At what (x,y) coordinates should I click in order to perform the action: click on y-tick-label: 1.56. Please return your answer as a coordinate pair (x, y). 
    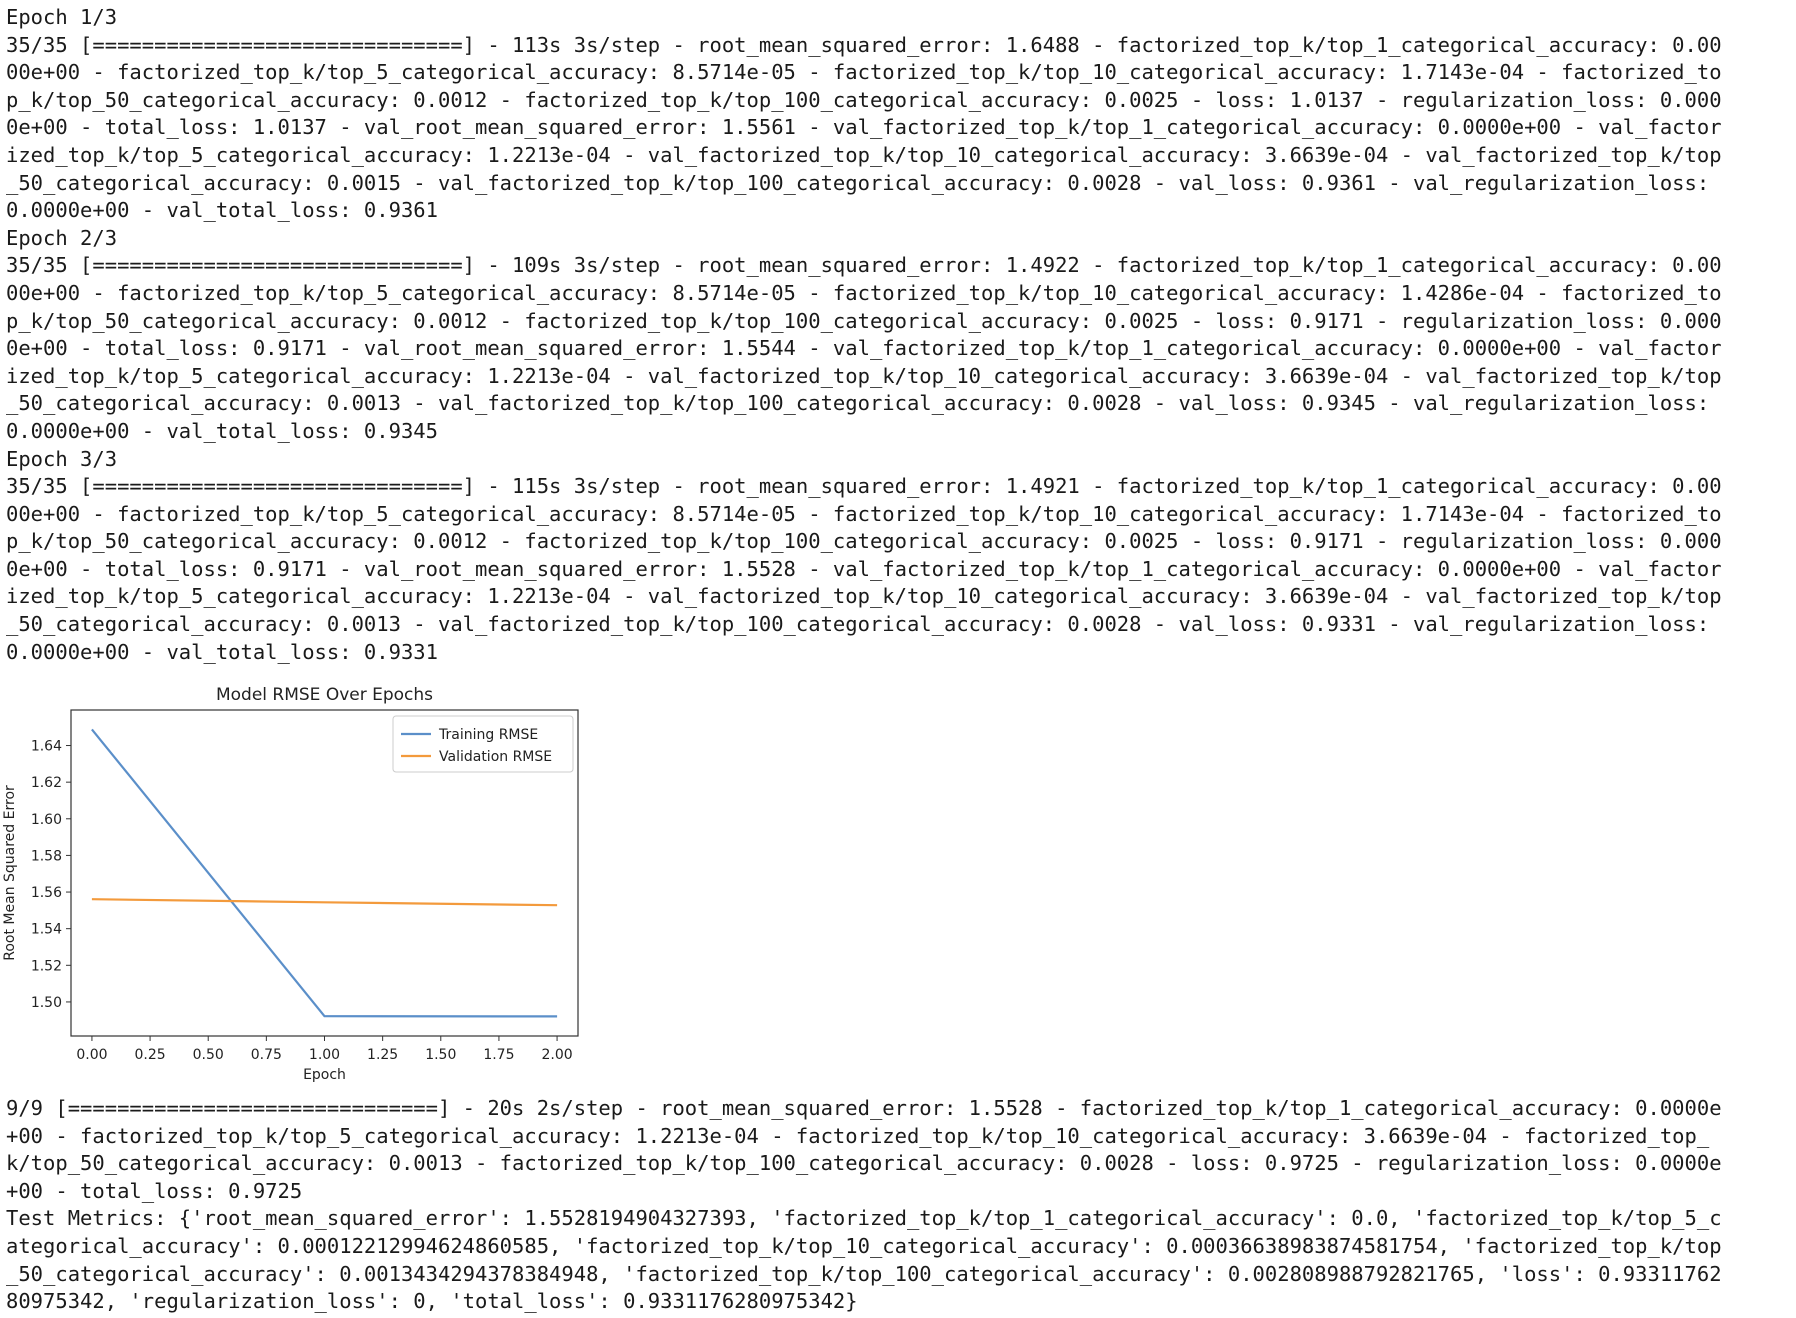
    Looking at the image, I should click on (46, 893).